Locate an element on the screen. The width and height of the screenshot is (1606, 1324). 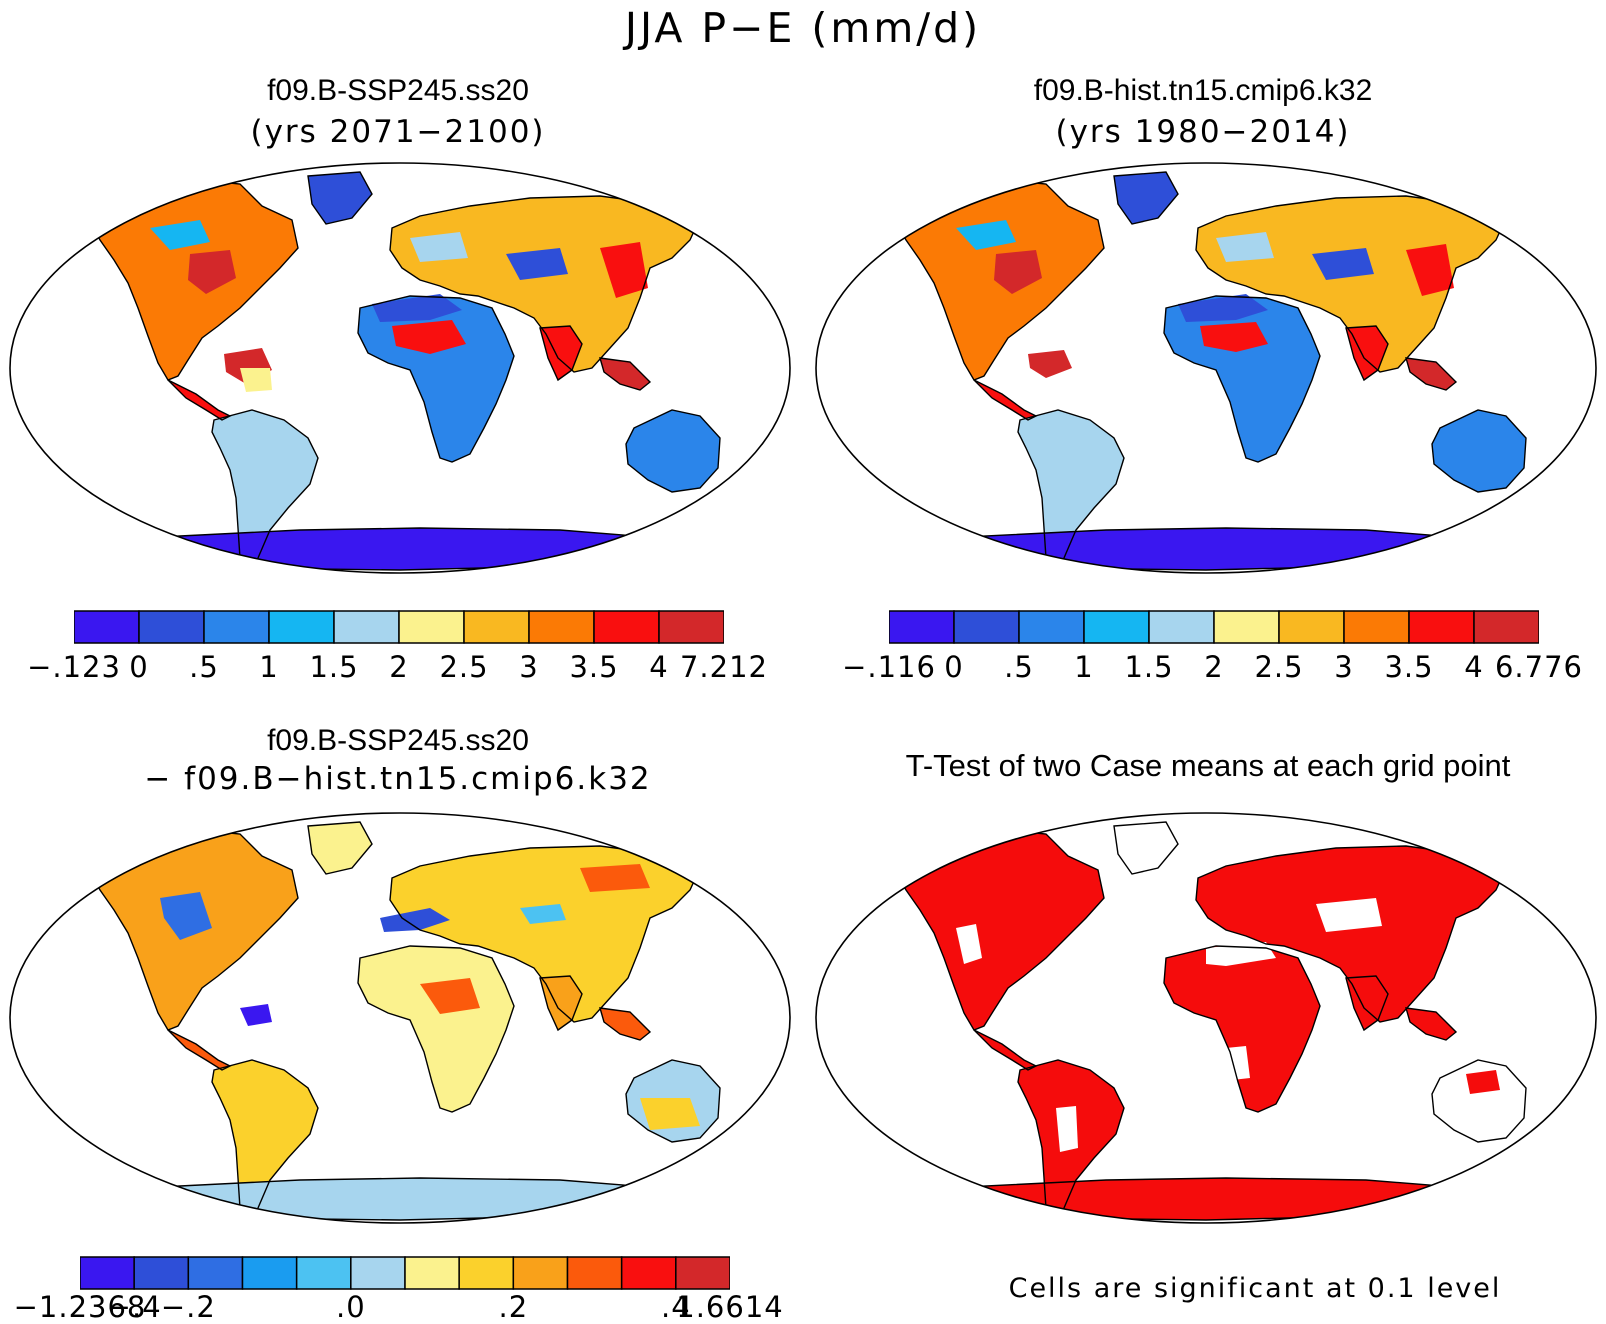
panel-2-colorbar-labels: −.116 0 .5 1 1.5 2 2.5 3 3.5 4 6.776 is located at coordinates (1212, 670).